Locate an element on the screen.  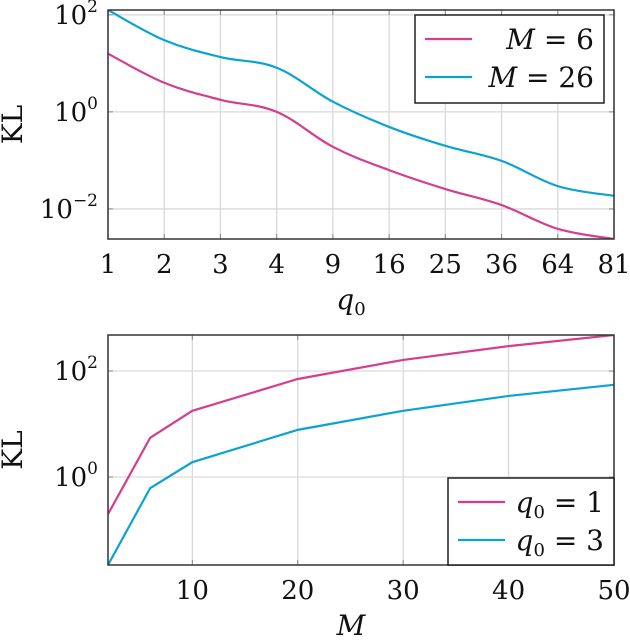
x-tick-label: 50 is located at coordinates (613, 591).